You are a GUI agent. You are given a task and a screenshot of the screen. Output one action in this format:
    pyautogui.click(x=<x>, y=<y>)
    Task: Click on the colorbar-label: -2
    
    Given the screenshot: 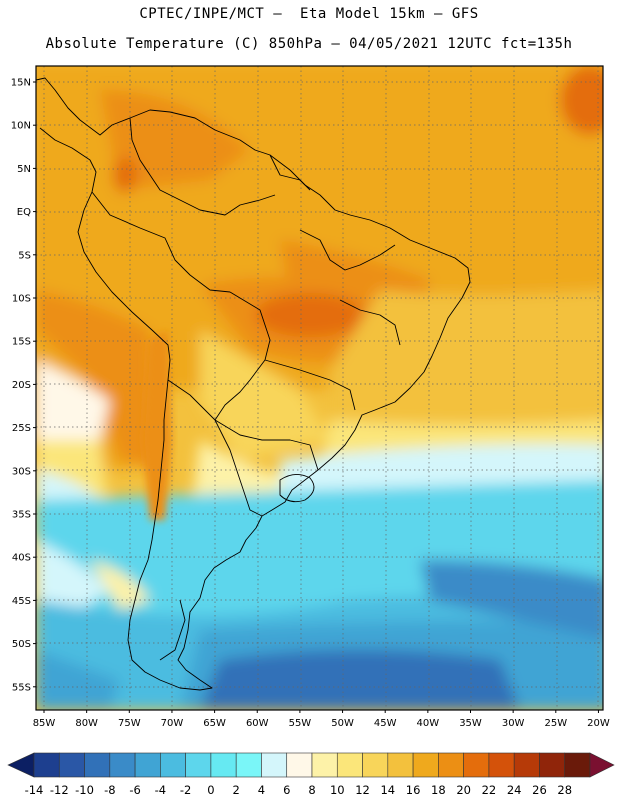 What is the action you would take?
    pyautogui.click(x=185, y=790)
    